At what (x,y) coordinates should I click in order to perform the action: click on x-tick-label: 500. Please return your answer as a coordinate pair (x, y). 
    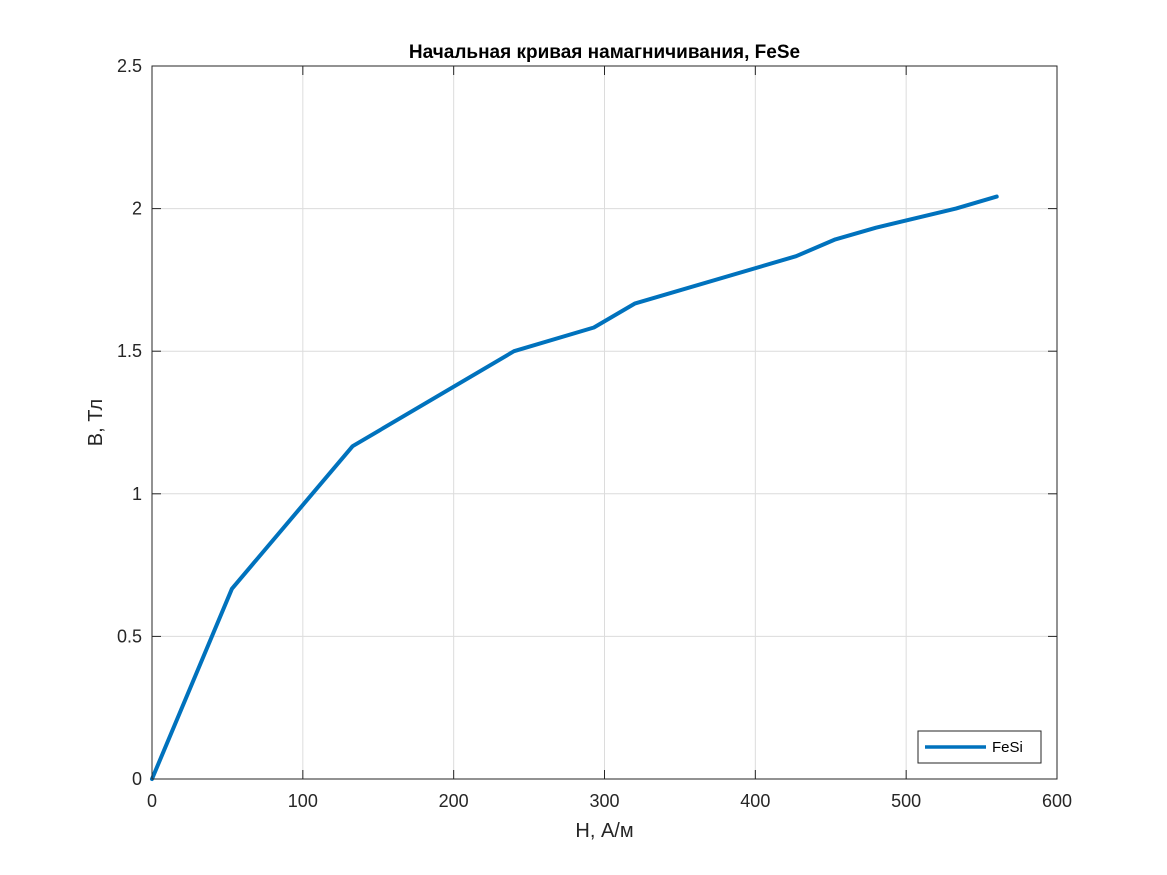
    Looking at the image, I should click on (906, 801).